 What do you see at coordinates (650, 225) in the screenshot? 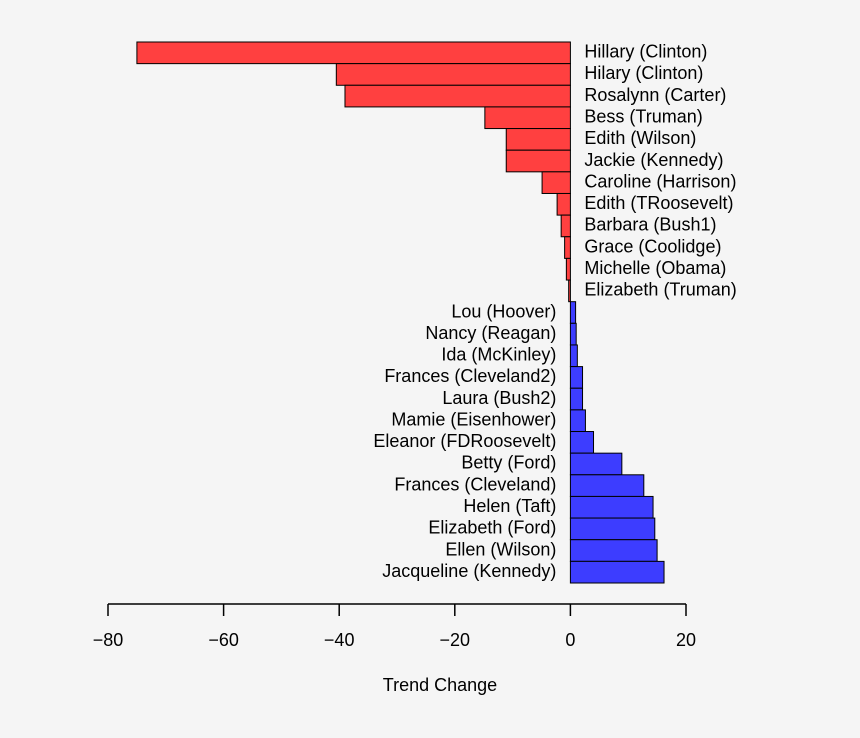
I see `category-label: Barbara (Bush1)` at bounding box center [650, 225].